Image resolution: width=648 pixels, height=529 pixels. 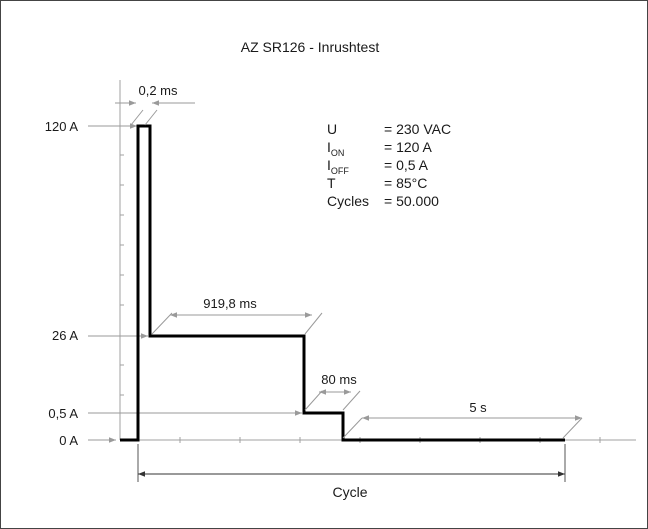 I want to click on param-value-t: = 85°C, so click(x=405, y=183).